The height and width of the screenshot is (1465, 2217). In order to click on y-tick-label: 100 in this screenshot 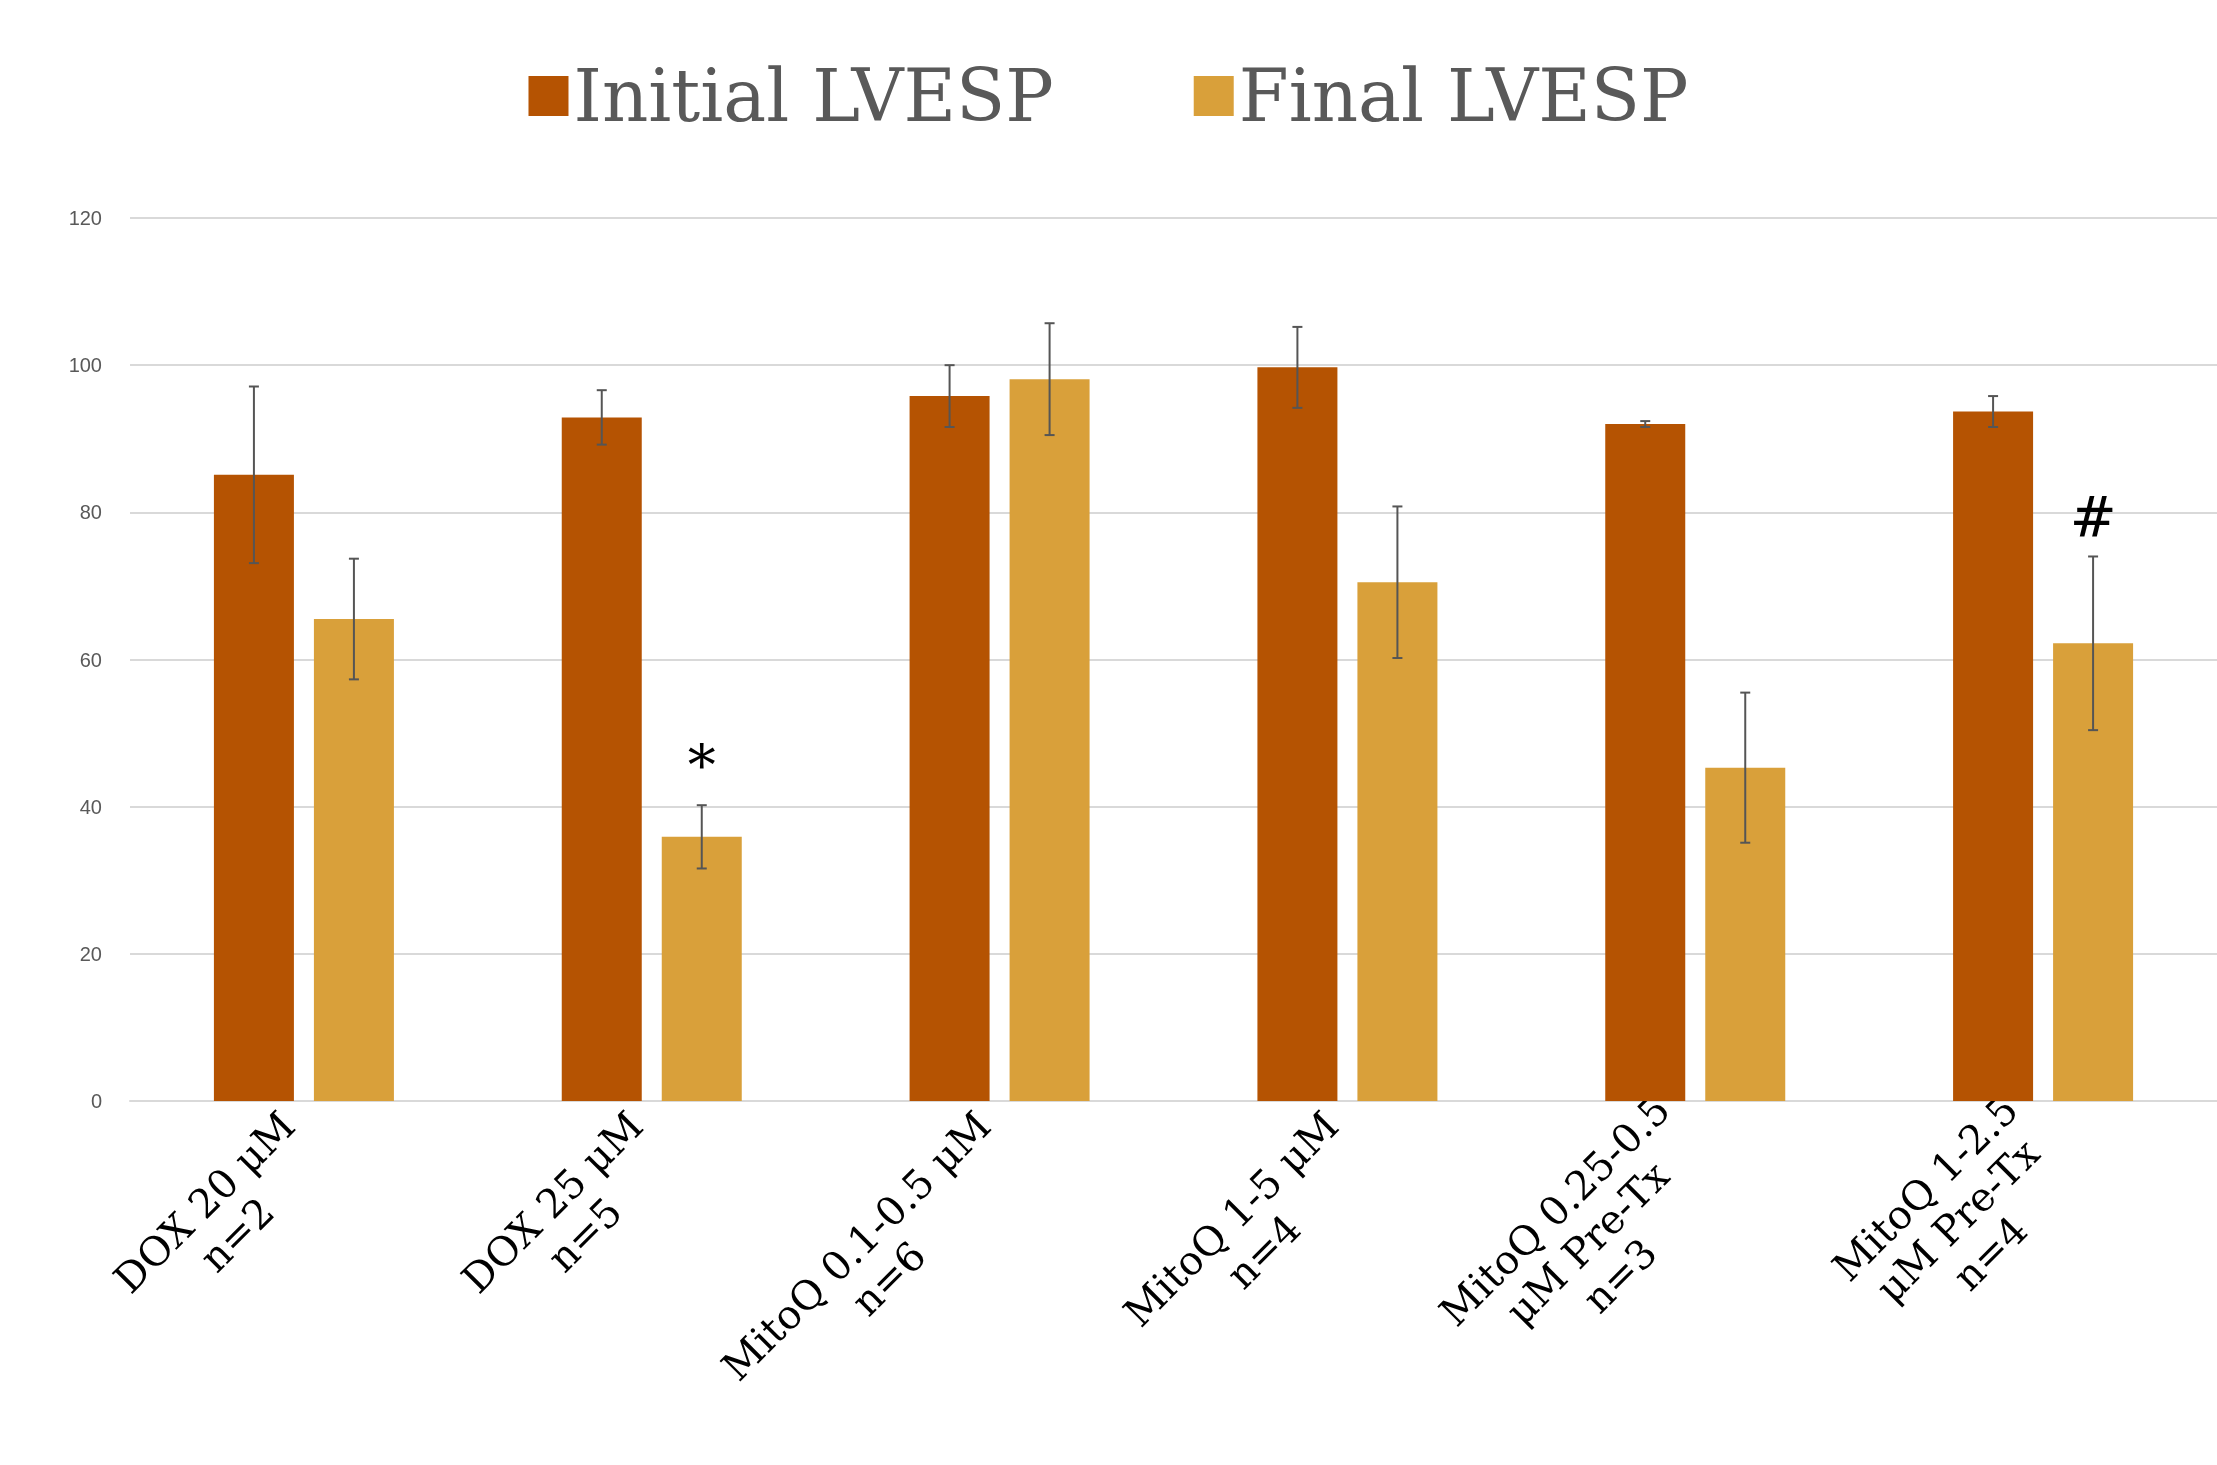, I will do `click(85, 365)`.